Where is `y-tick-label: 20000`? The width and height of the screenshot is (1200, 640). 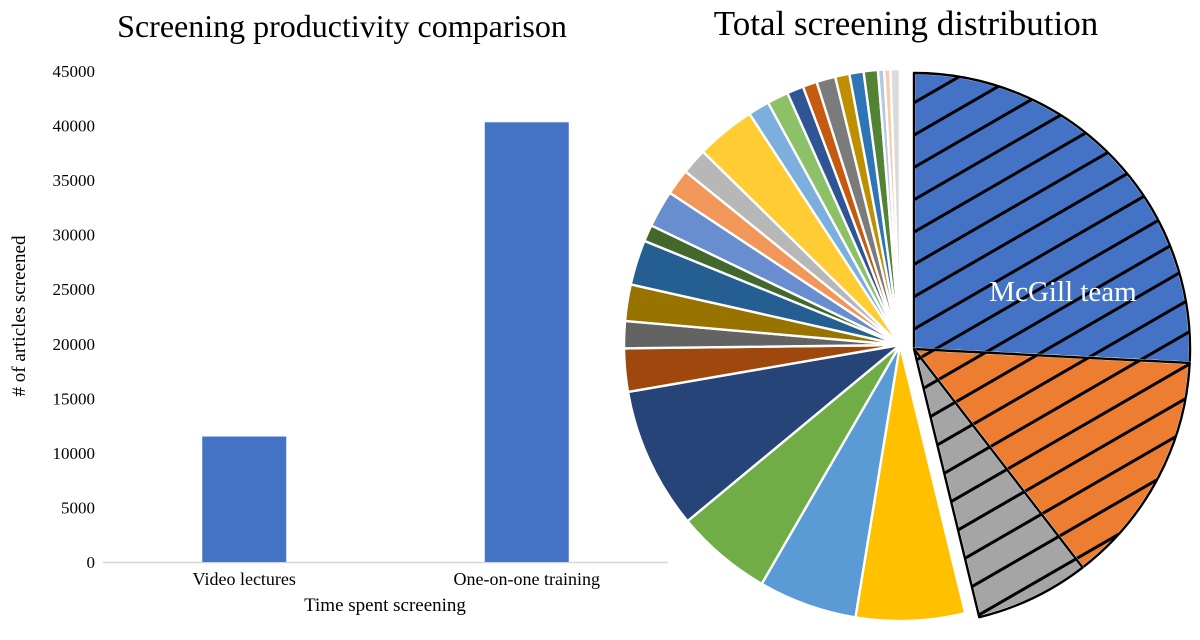 y-tick-label: 20000 is located at coordinates (74, 344).